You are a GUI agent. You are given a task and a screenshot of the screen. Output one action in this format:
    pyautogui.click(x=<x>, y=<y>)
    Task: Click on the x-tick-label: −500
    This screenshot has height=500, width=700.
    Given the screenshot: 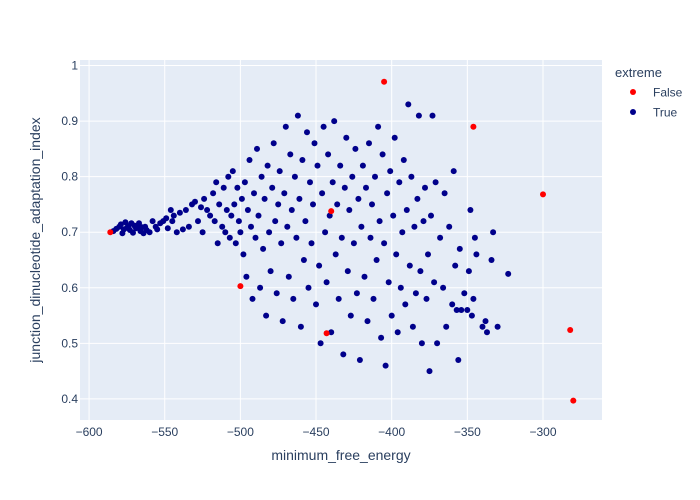 What is the action you would take?
    pyautogui.click(x=240, y=432)
    